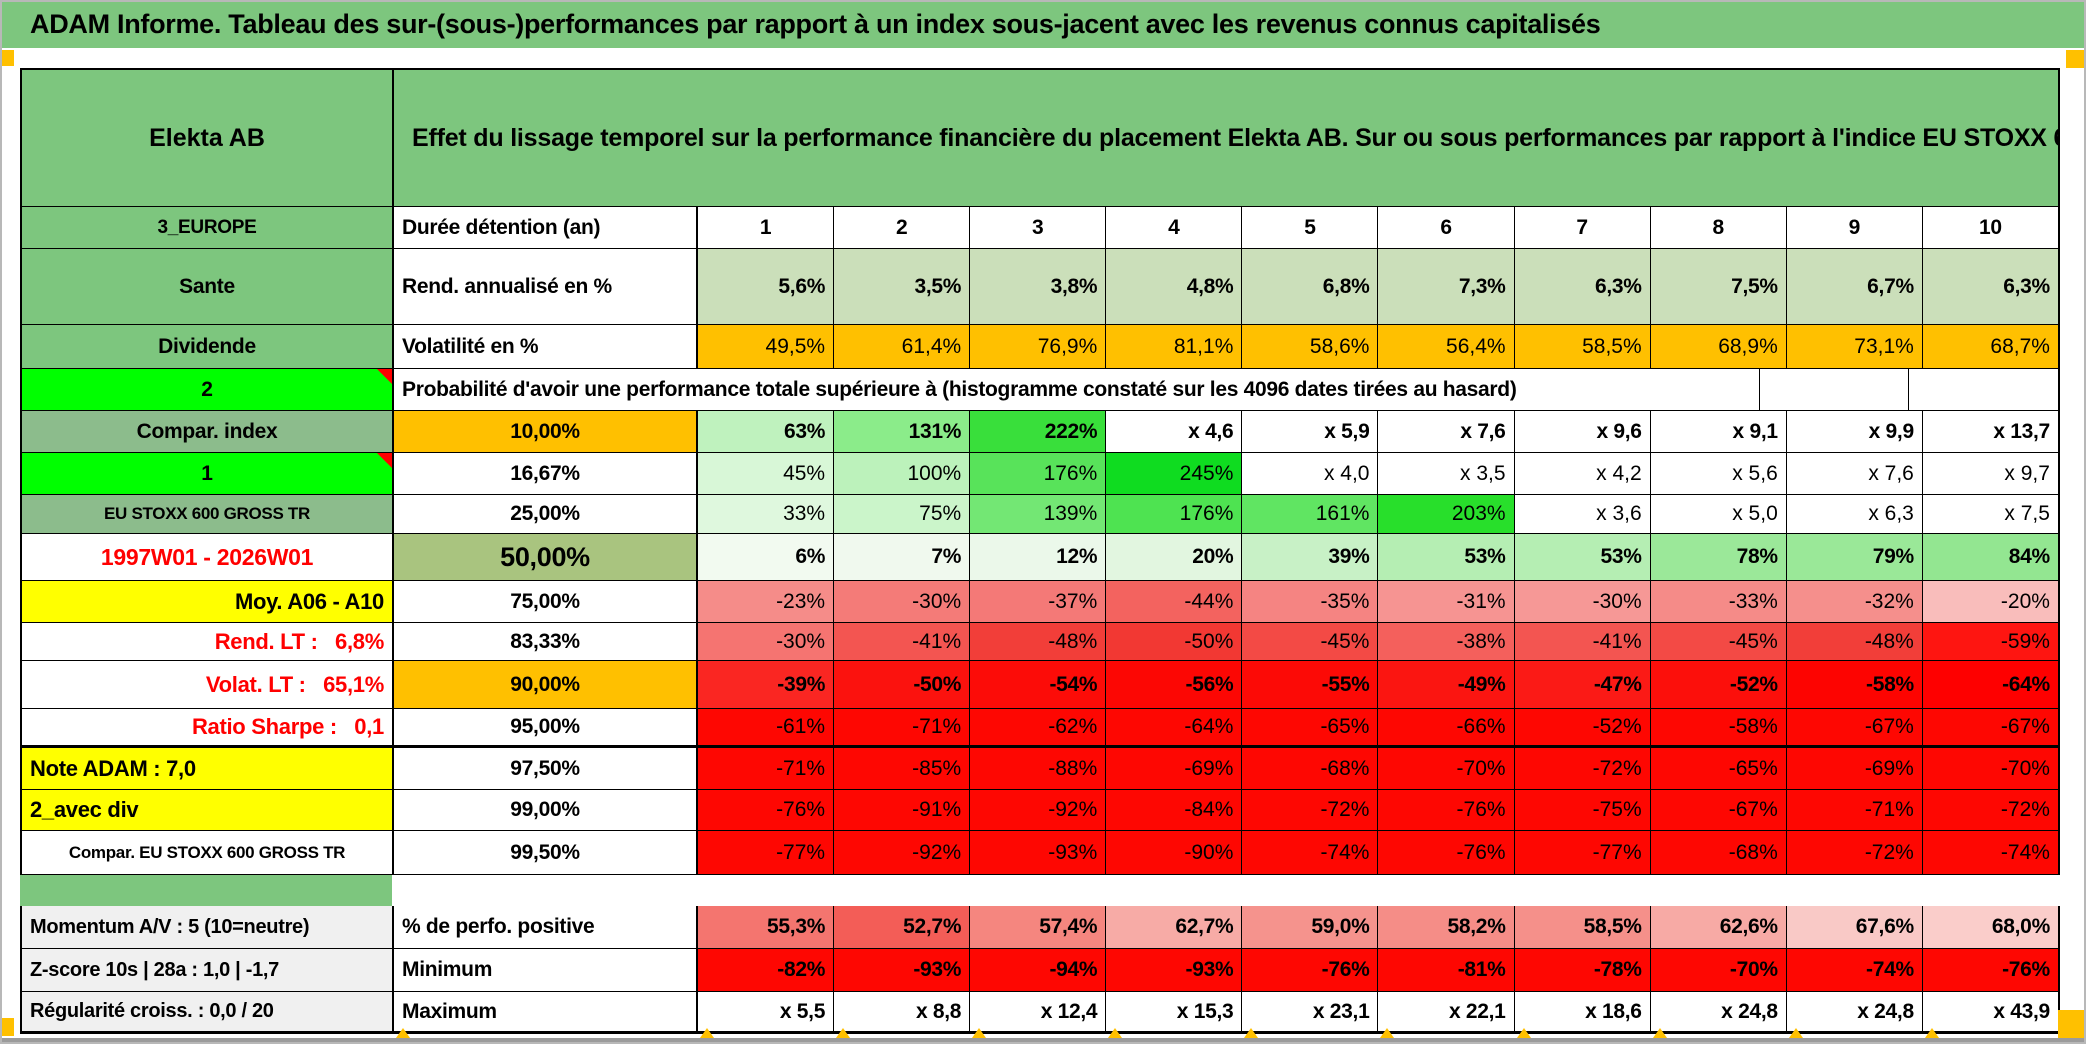  I want to click on row-head-cell: 95,00%, so click(546, 727).